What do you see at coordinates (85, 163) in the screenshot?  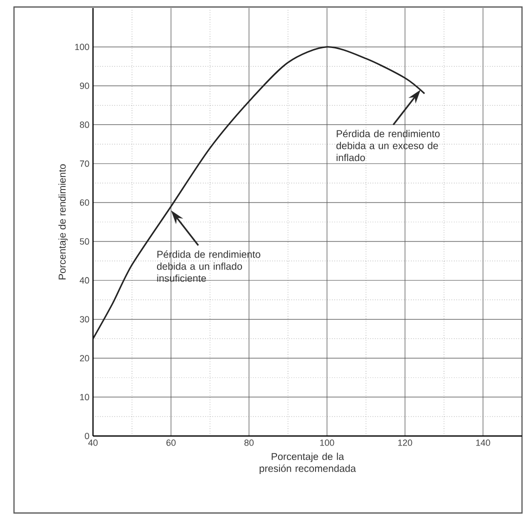 I see `y-tick-label: 70` at bounding box center [85, 163].